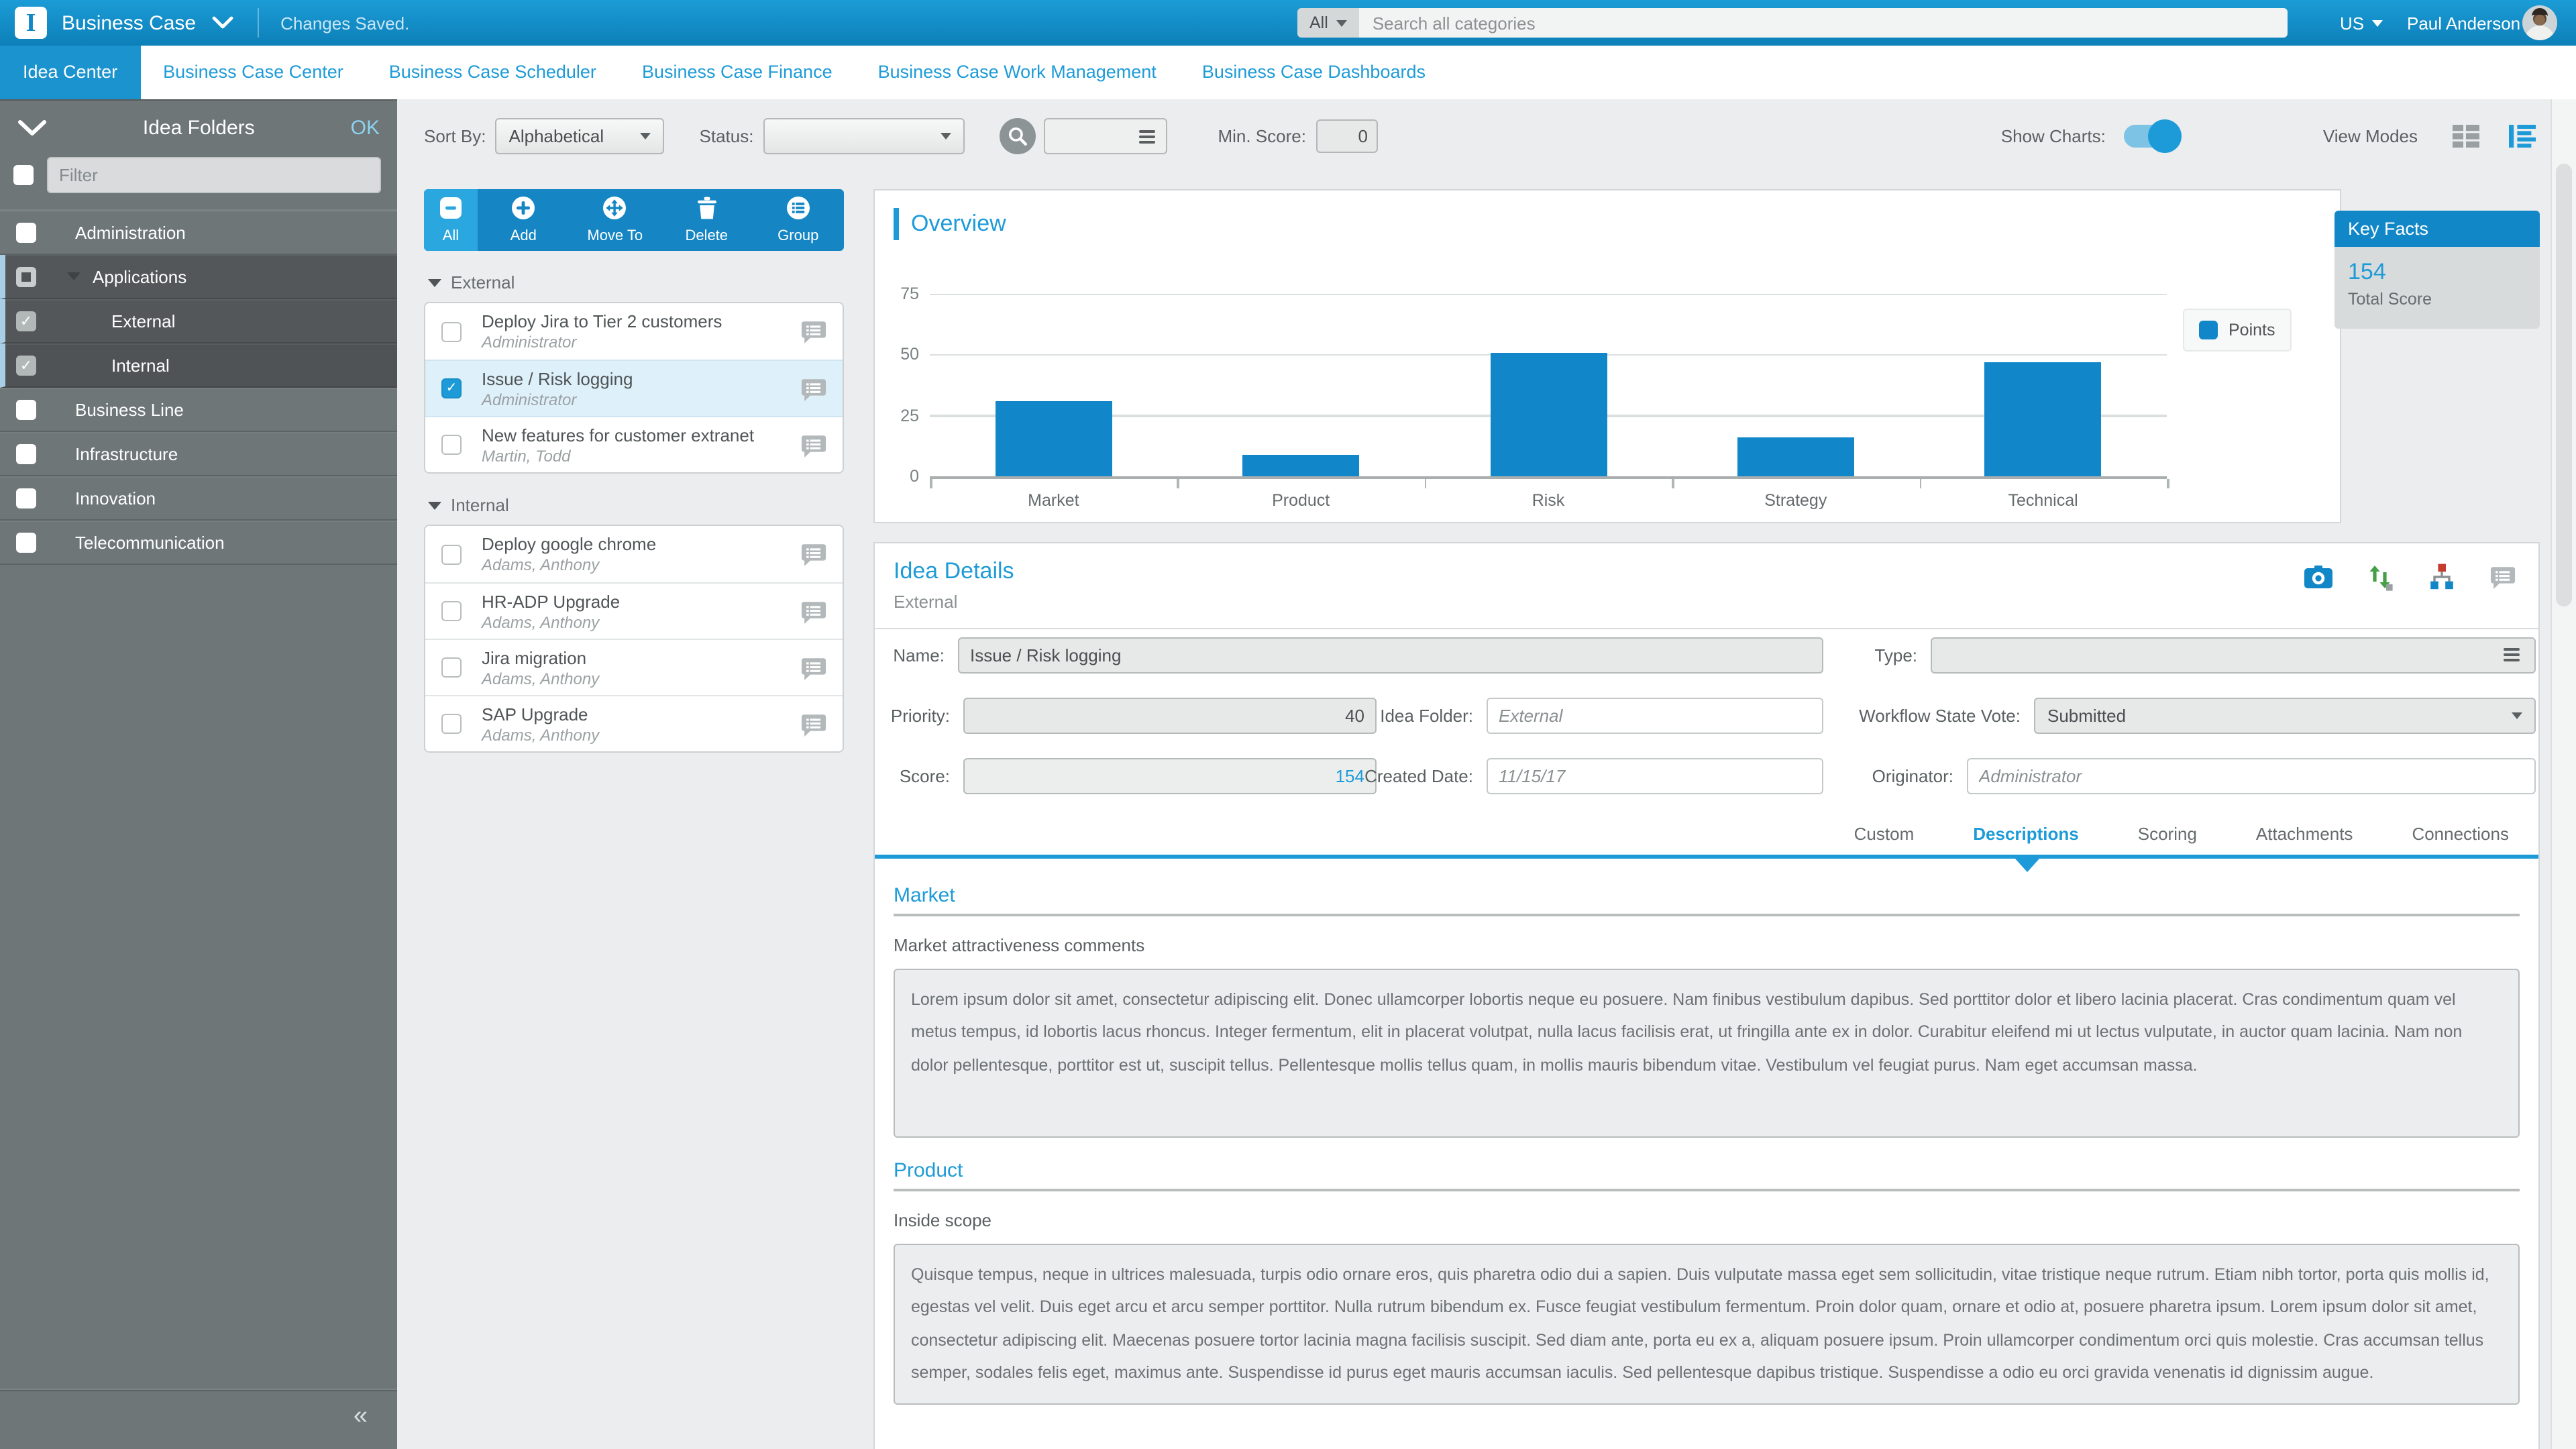 The height and width of the screenshot is (1449, 2576). What do you see at coordinates (2043, 419) in the screenshot?
I see `bar-technical` at bounding box center [2043, 419].